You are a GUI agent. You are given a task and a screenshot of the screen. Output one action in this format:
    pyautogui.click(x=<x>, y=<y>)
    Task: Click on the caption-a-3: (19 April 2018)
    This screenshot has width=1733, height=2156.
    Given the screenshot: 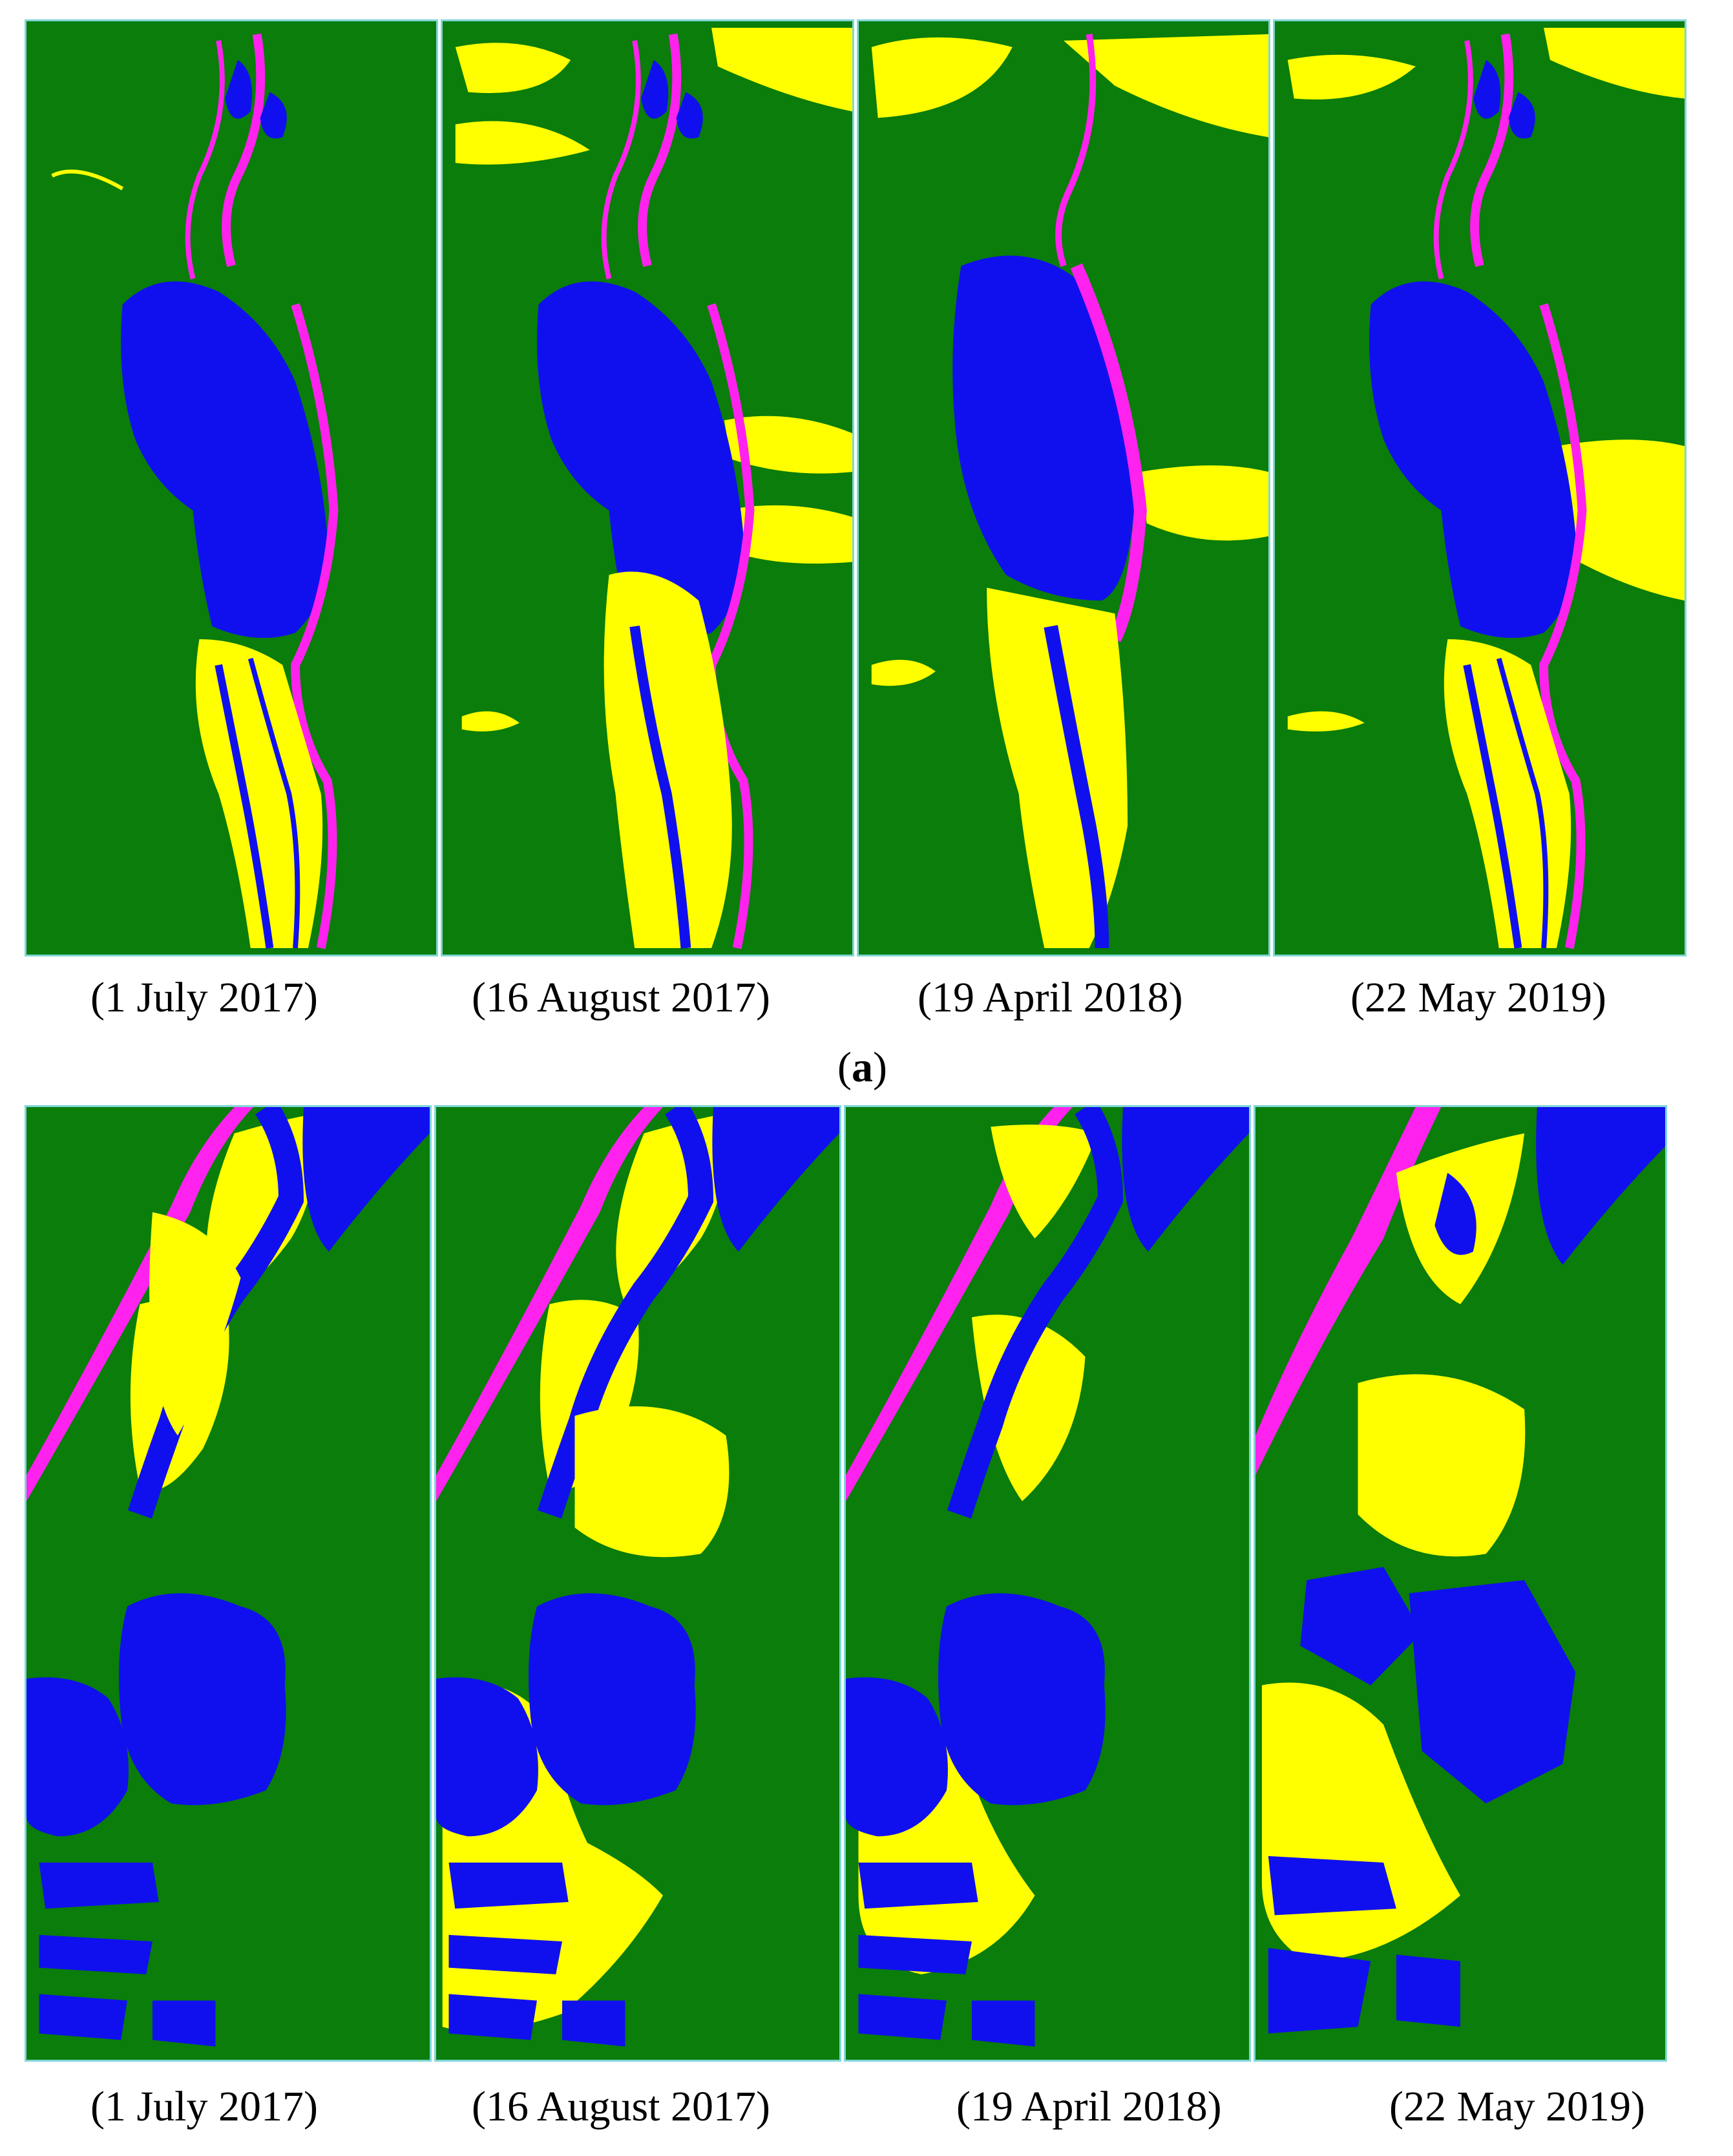 What is the action you would take?
    pyautogui.click(x=1050, y=997)
    